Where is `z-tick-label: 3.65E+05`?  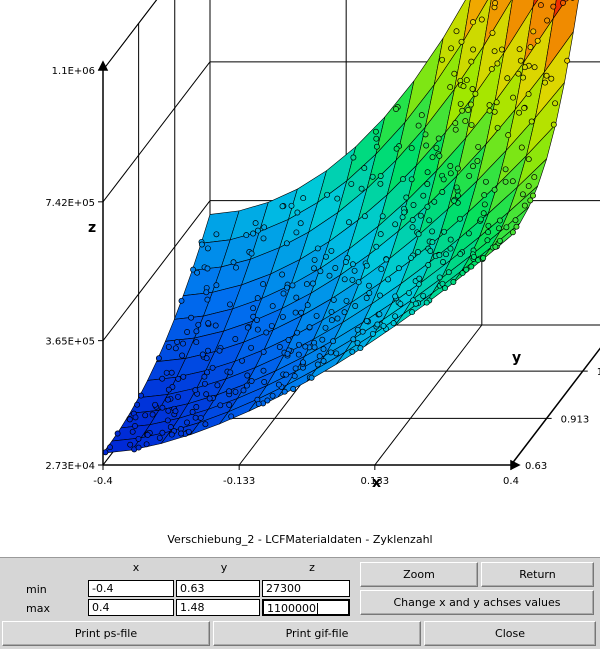
z-tick-label: 3.65E+05 is located at coordinates (70, 342).